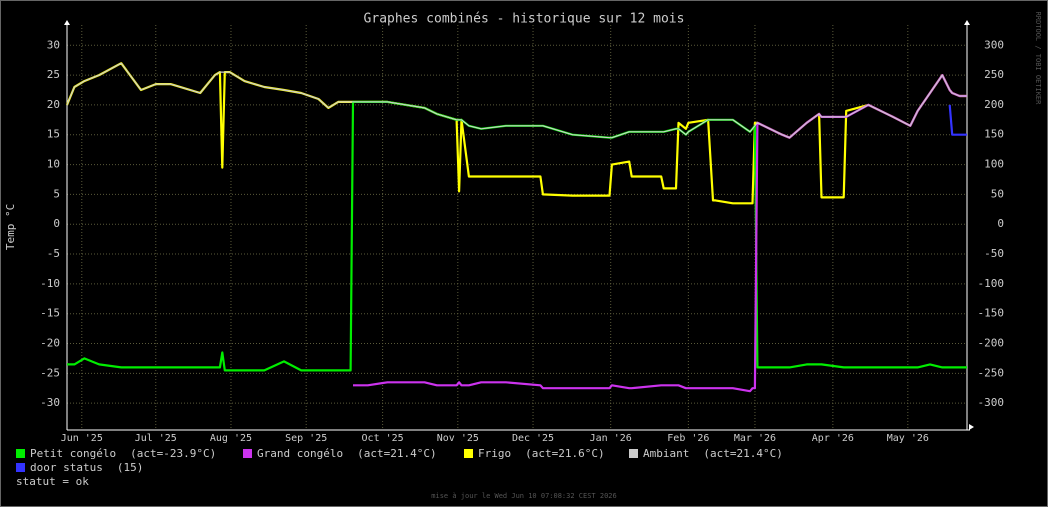 The height and width of the screenshot is (507, 1048). Describe the element at coordinates (53, 164) in the screenshot. I see `y-tick-label: 10` at that location.